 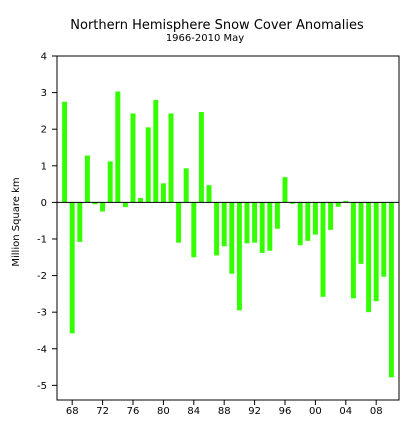 What do you see at coordinates (171, 158) in the screenshot?
I see `bar-1981` at bounding box center [171, 158].